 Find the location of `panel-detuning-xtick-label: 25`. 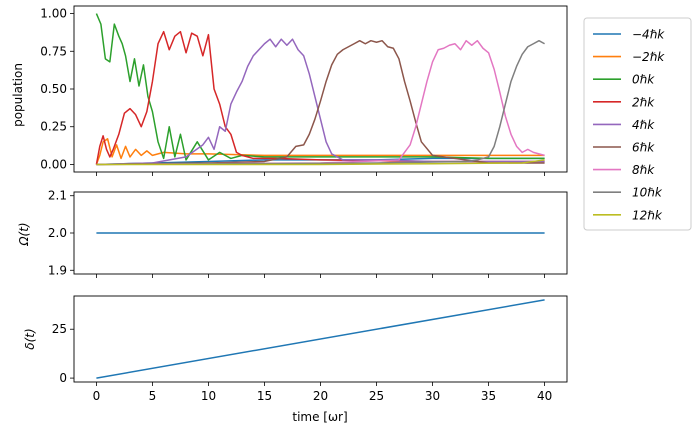

panel-detuning-xtick-label: 25 is located at coordinates (376, 396).